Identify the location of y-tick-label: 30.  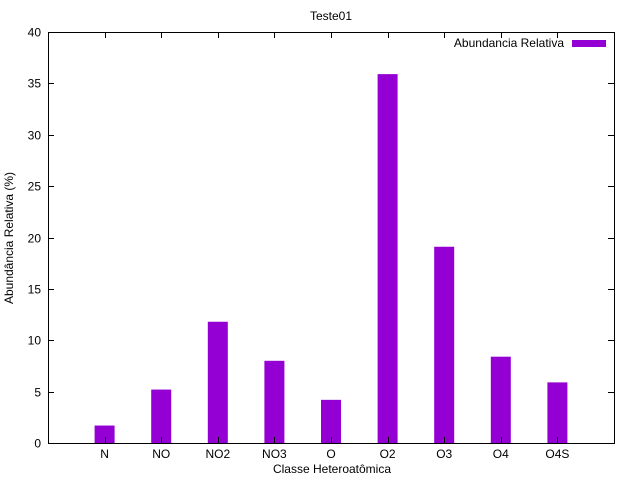
(35, 136).